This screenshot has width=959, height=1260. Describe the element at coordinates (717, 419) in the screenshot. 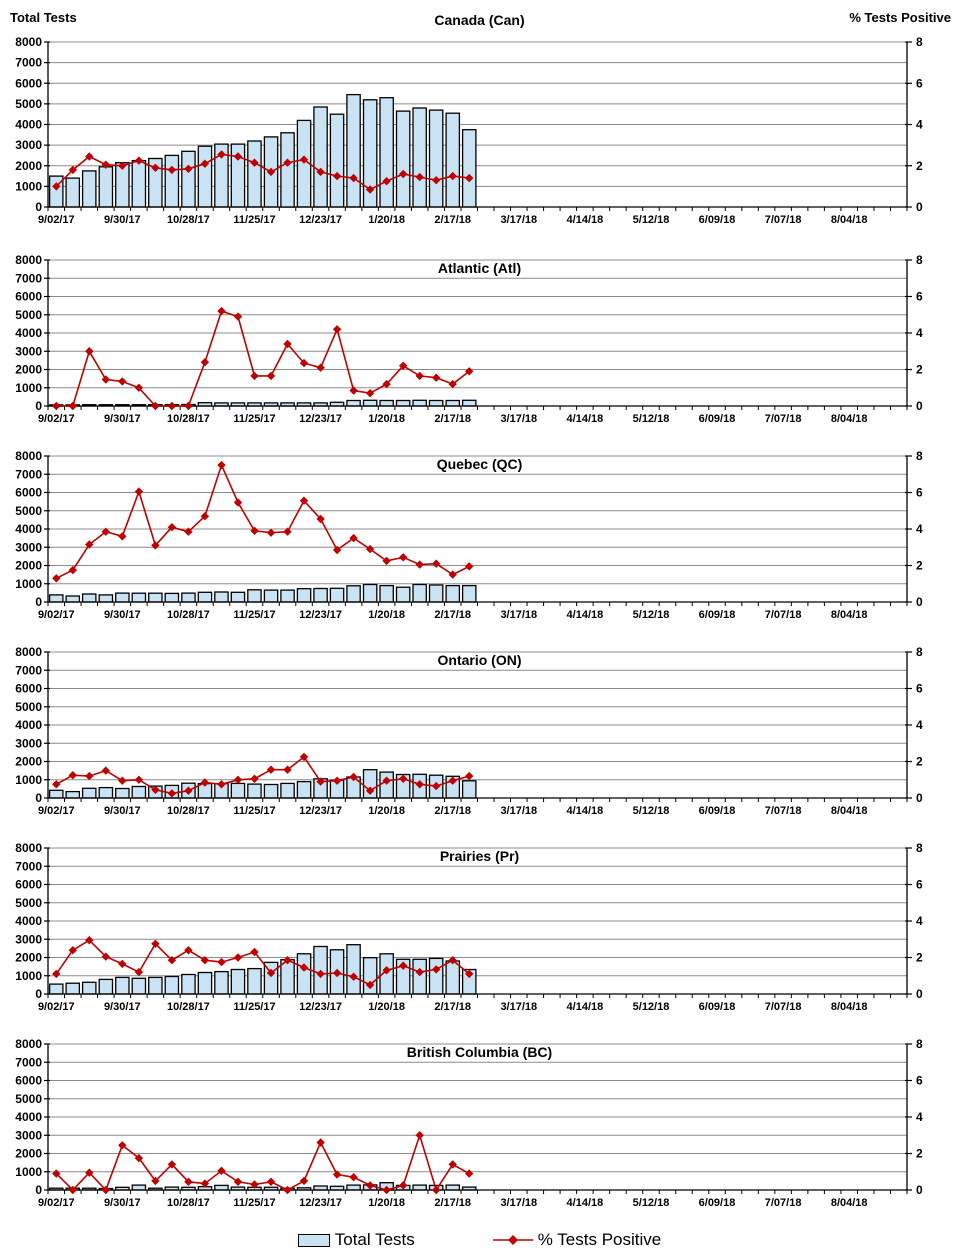

I see `x-tick-label: 6/09/18` at that location.